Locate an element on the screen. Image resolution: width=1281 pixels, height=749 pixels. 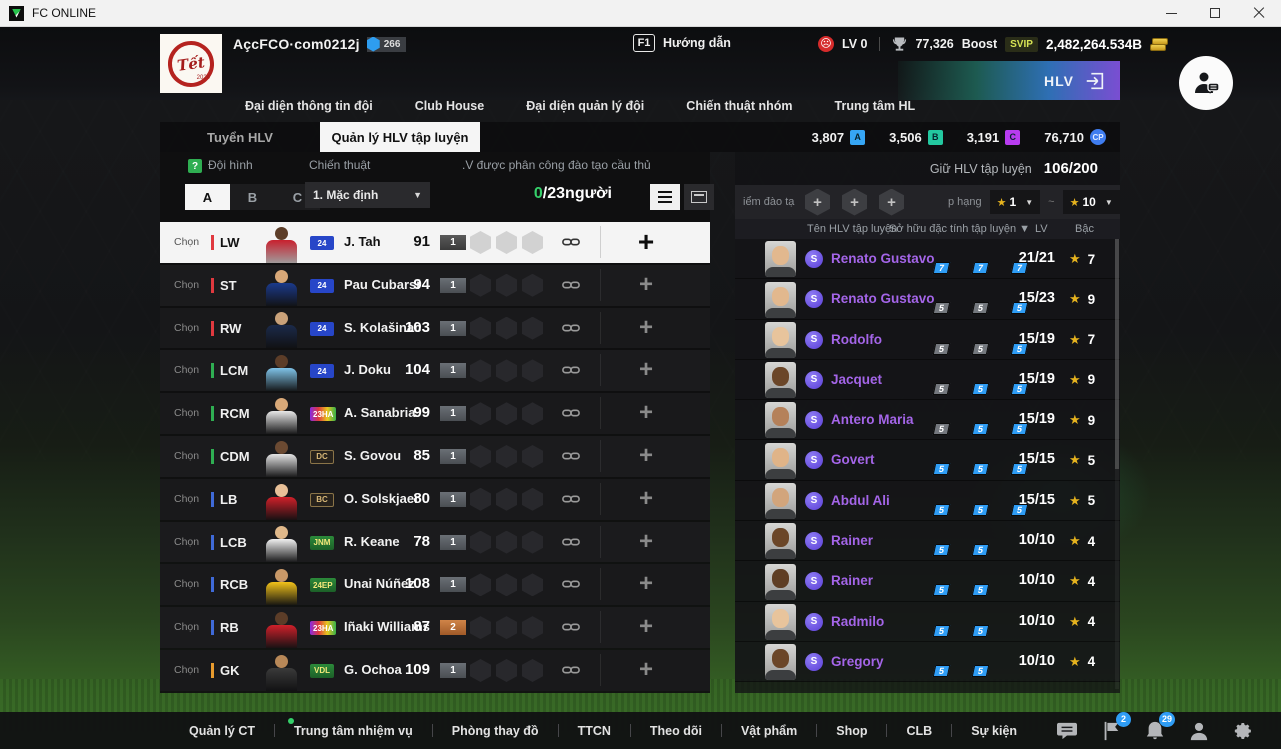
card-view-toggle is located at coordinates (699, 197).